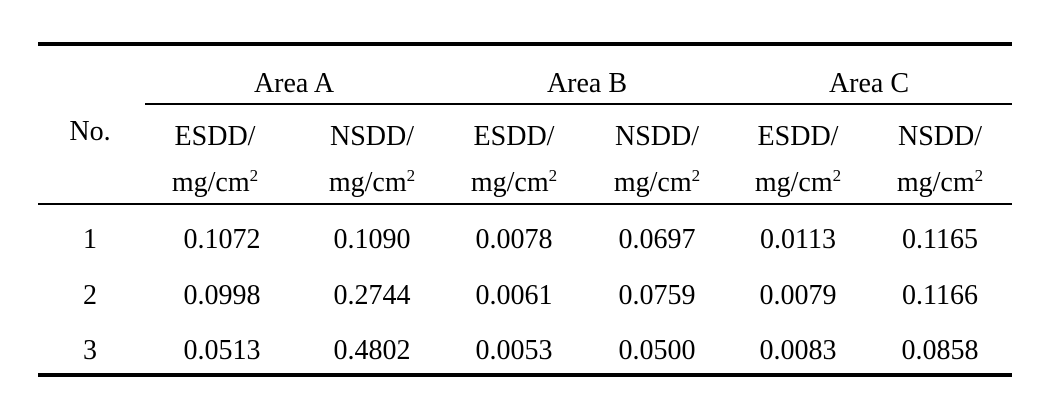  Describe the element at coordinates (578, 104) in the screenshot. I see `group-header-rule` at that location.